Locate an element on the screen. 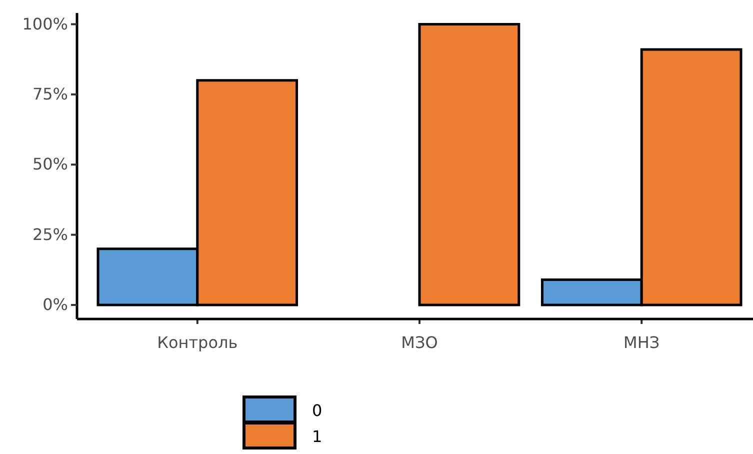 The image size is (753, 454). x-tick-label: Контроль is located at coordinates (197, 342).